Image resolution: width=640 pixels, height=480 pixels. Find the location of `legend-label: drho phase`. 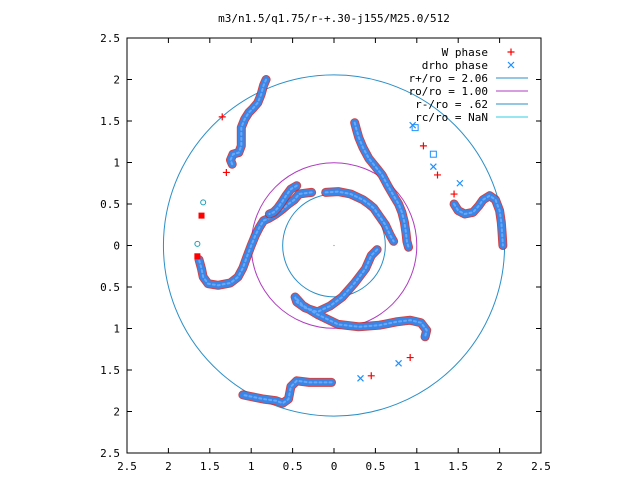

legend-label: drho phase is located at coordinates (455, 65).